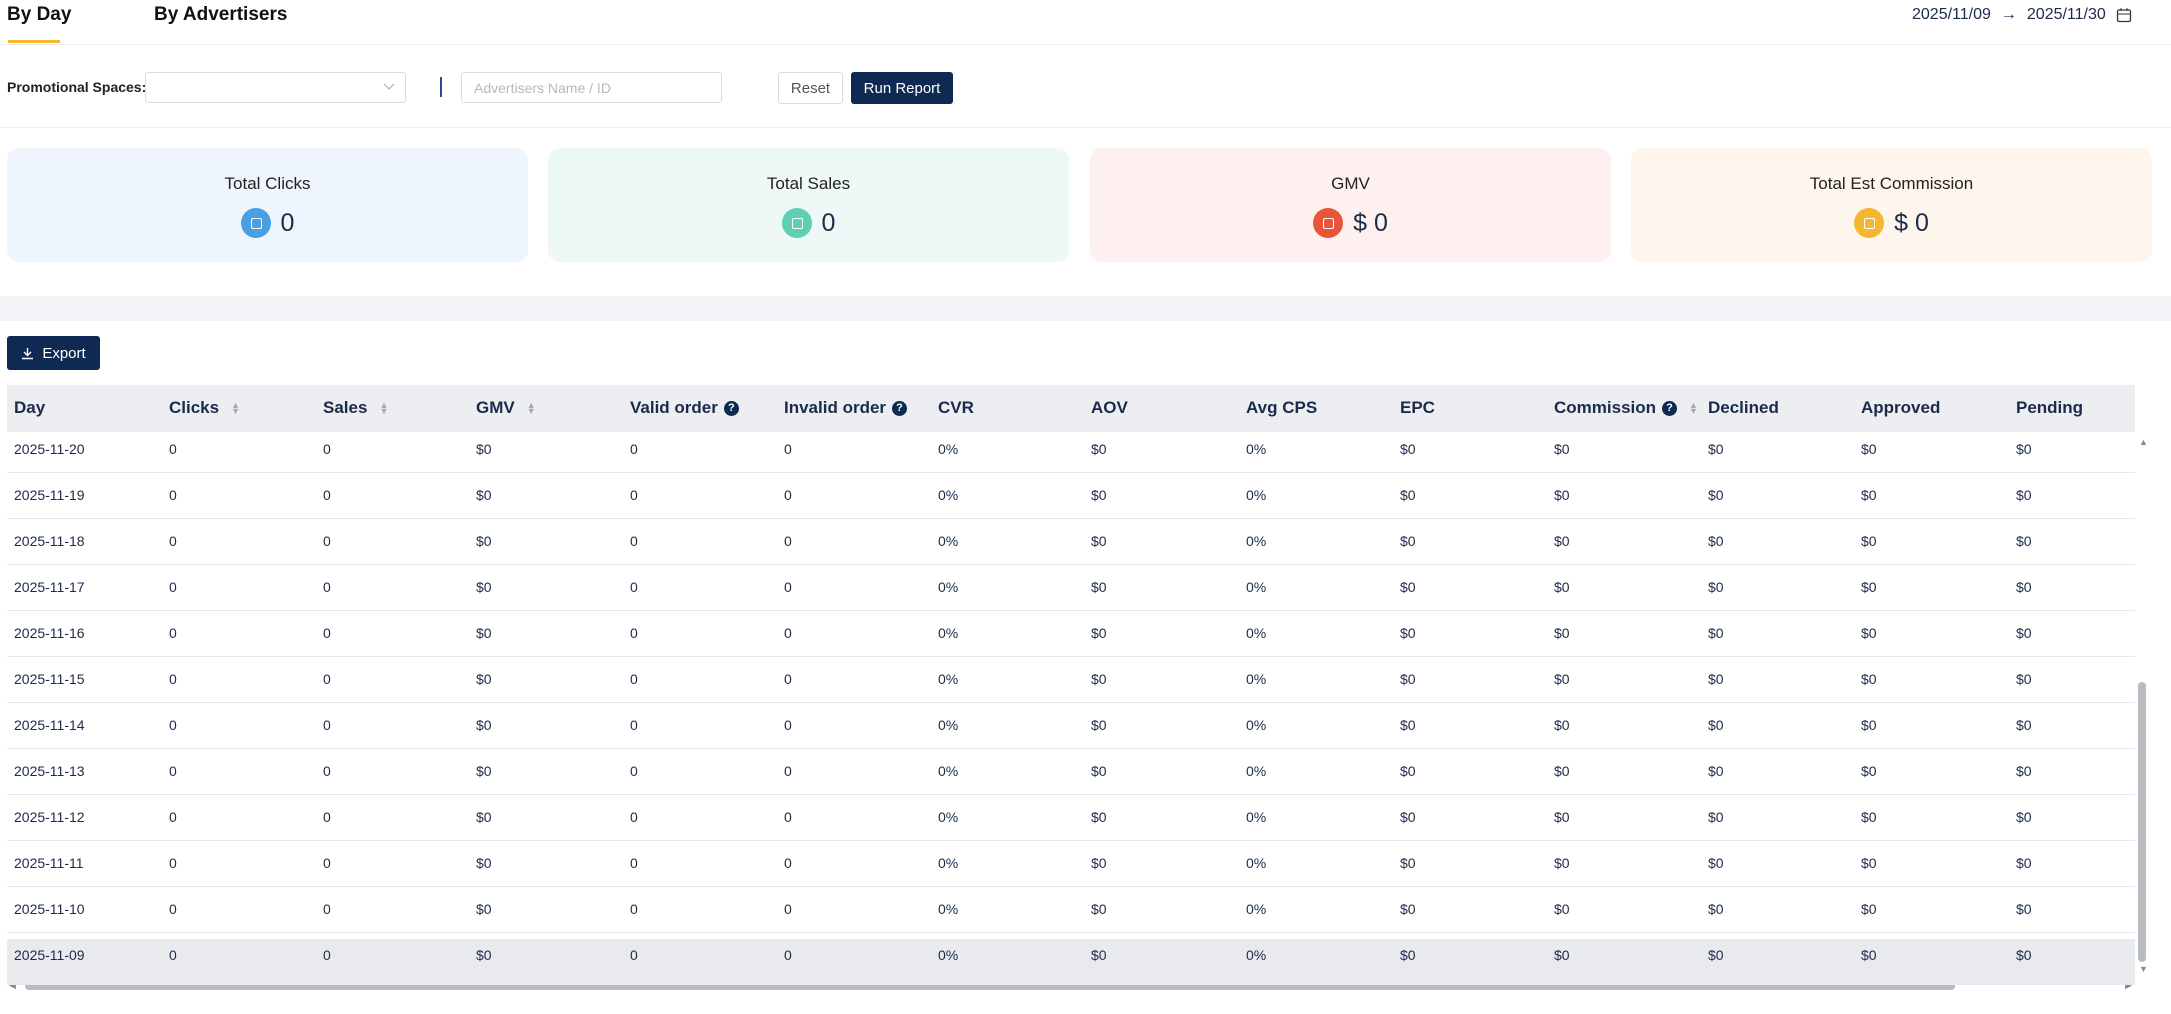 Image resolution: width=2171 pixels, height=1014 pixels. What do you see at coordinates (1891, 184) in the screenshot?
I see `stat-title: Total Est Commission` at bounding box center [1891, 184].